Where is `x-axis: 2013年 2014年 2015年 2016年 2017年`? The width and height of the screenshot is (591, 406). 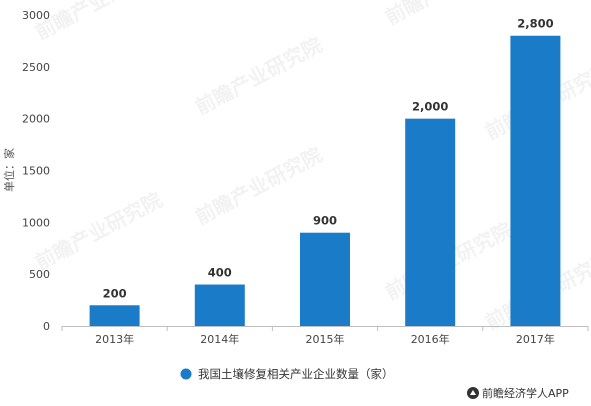
x-axis: 2013年 2014年 2015年 2016年 2017年 is located at coordinates (325, 336).